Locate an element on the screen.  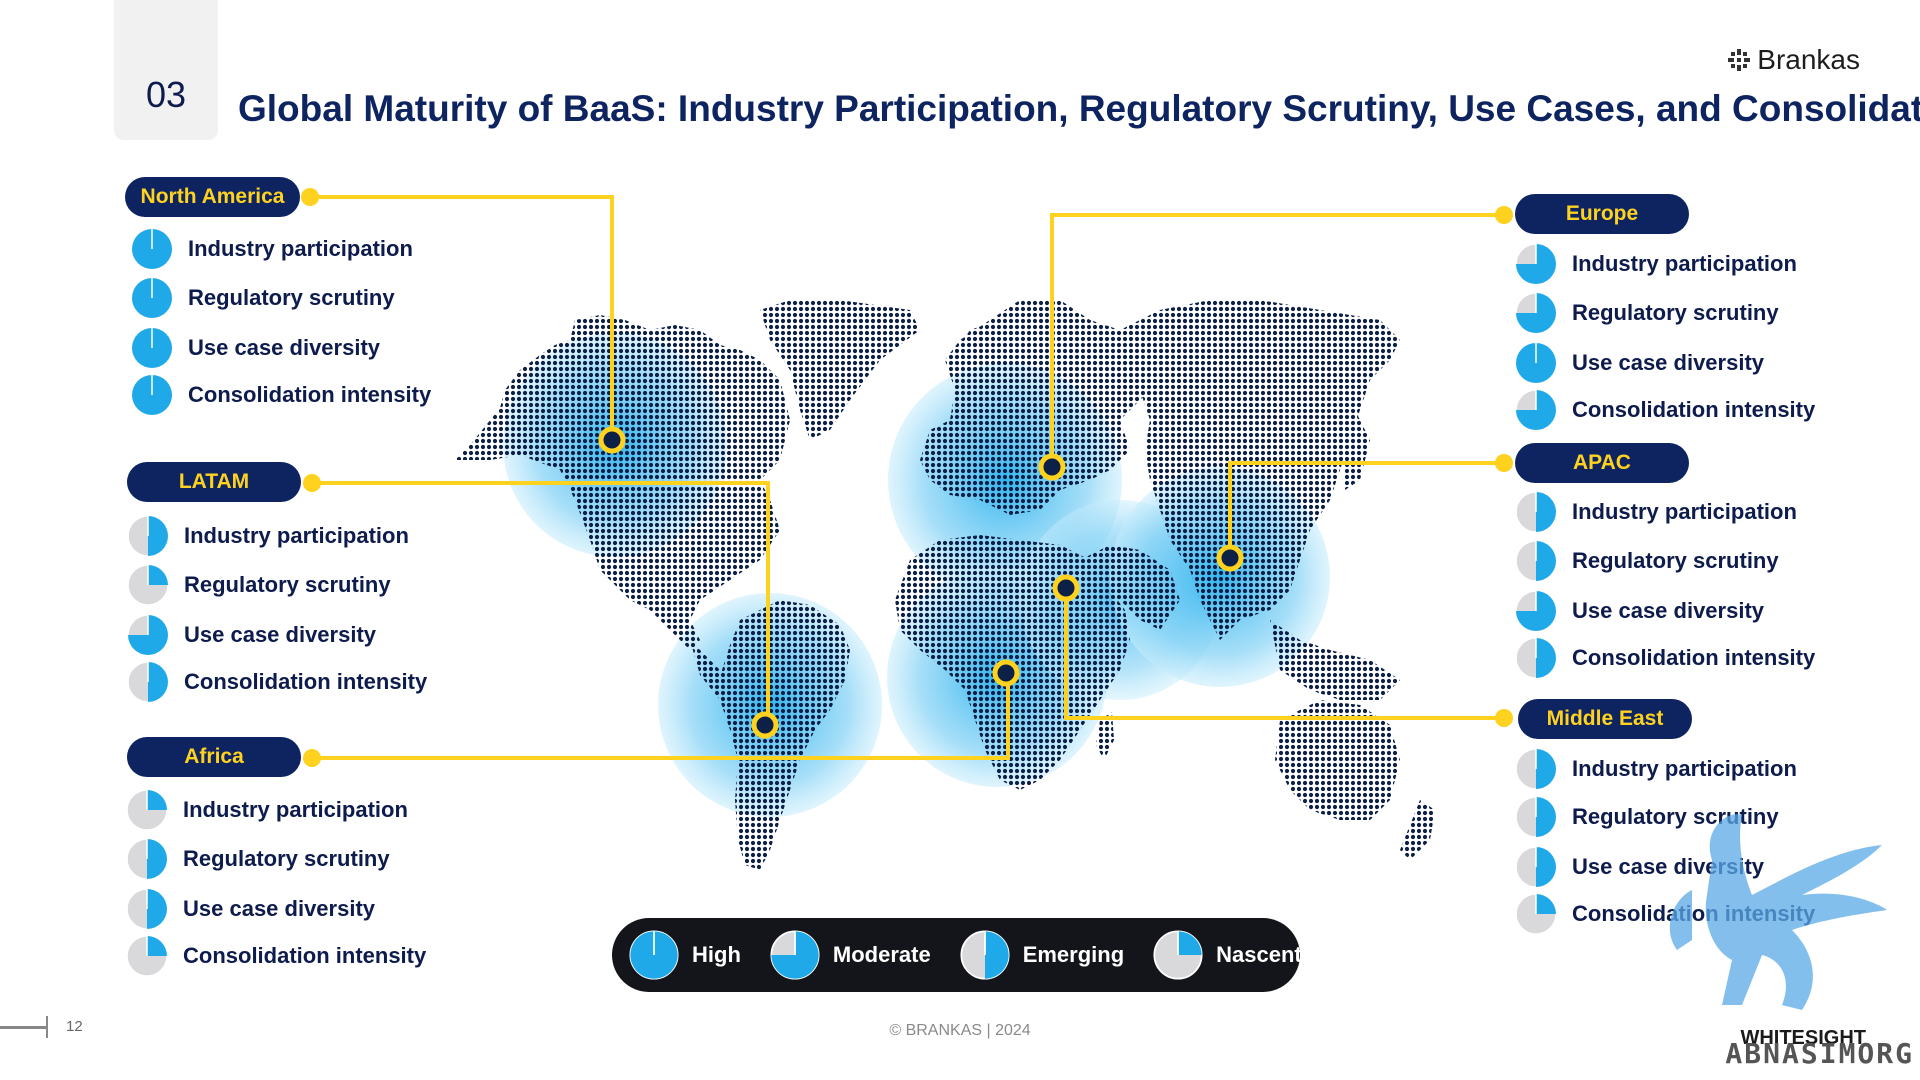
region-label: APAC is located at coordinates (1602, 463).